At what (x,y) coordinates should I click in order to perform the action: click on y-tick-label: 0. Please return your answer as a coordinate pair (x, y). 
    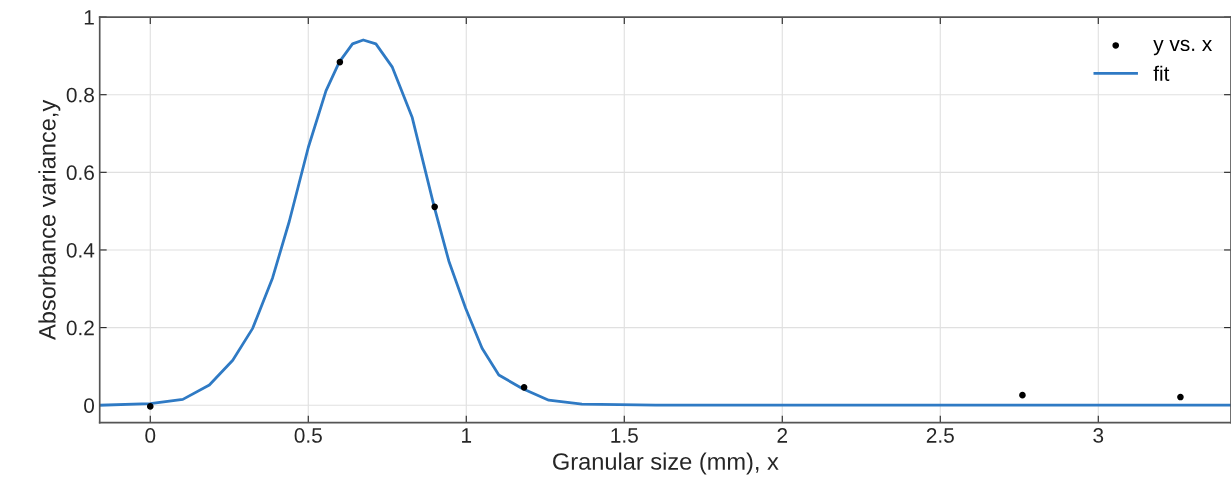
    Looking at the image, I should click on (89, 405).